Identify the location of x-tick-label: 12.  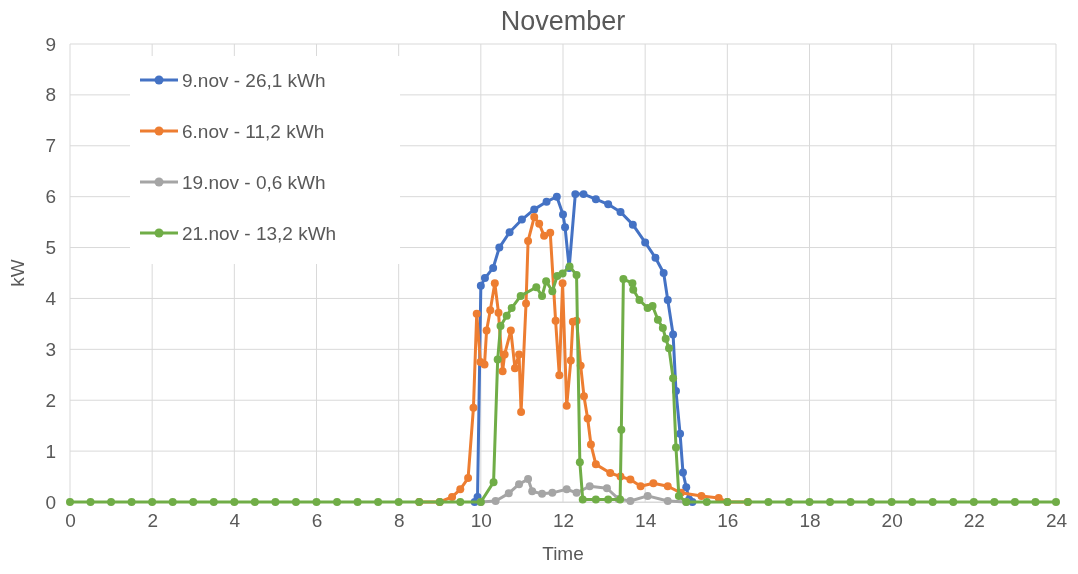
(563, 521).